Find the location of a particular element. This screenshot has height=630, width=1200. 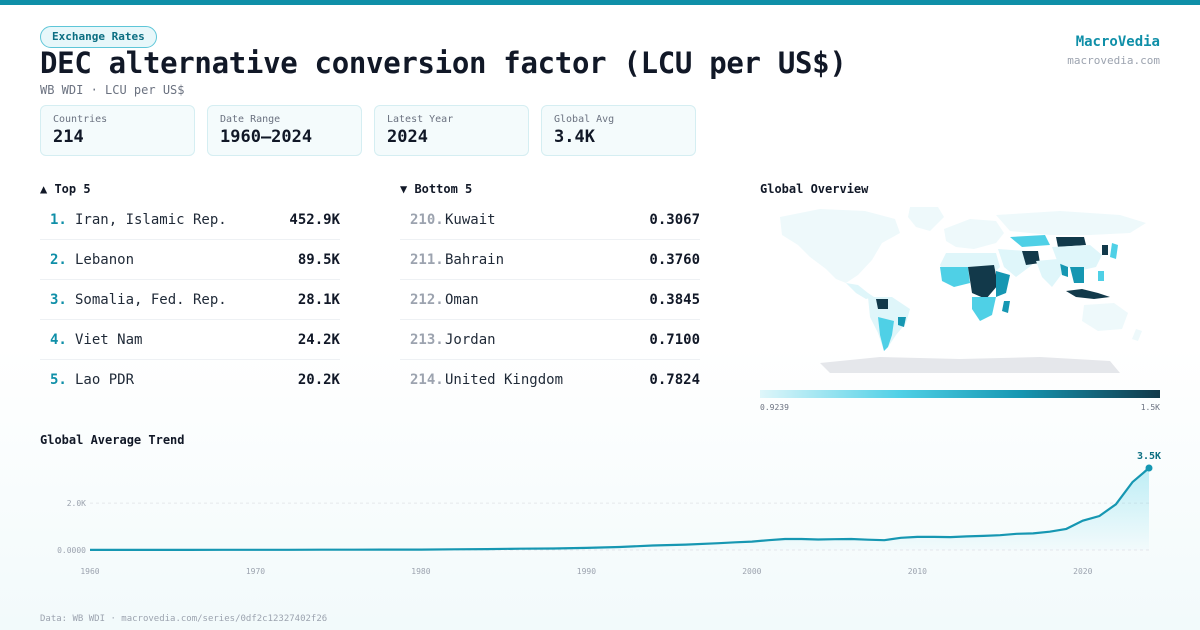

country-name: Lao PDR is located at coordinates (105, 380).